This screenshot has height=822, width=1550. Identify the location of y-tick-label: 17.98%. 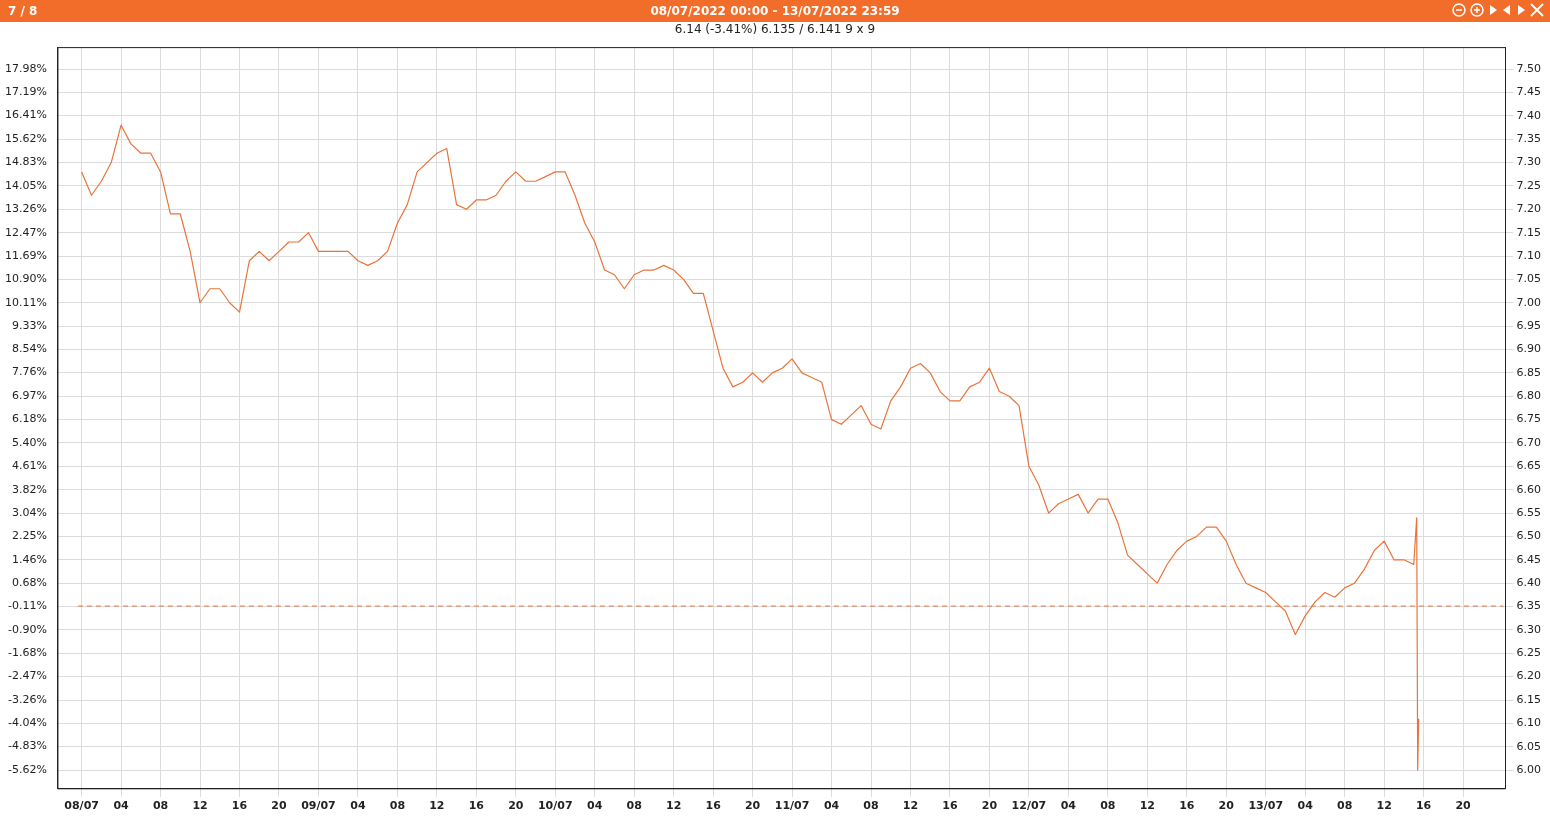
(25, 68).